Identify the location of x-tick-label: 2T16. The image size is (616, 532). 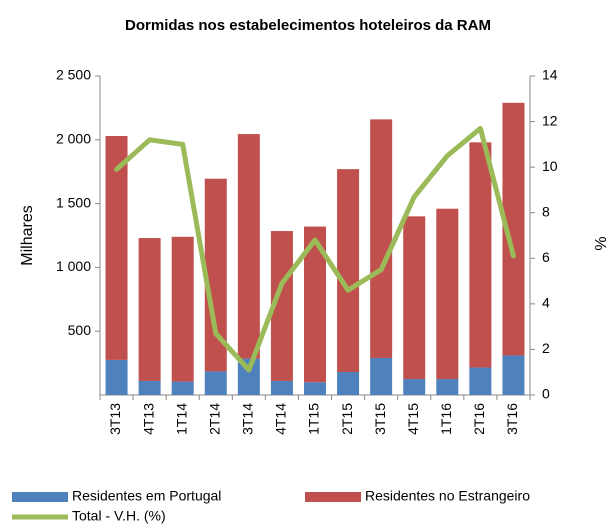
(479, 419).